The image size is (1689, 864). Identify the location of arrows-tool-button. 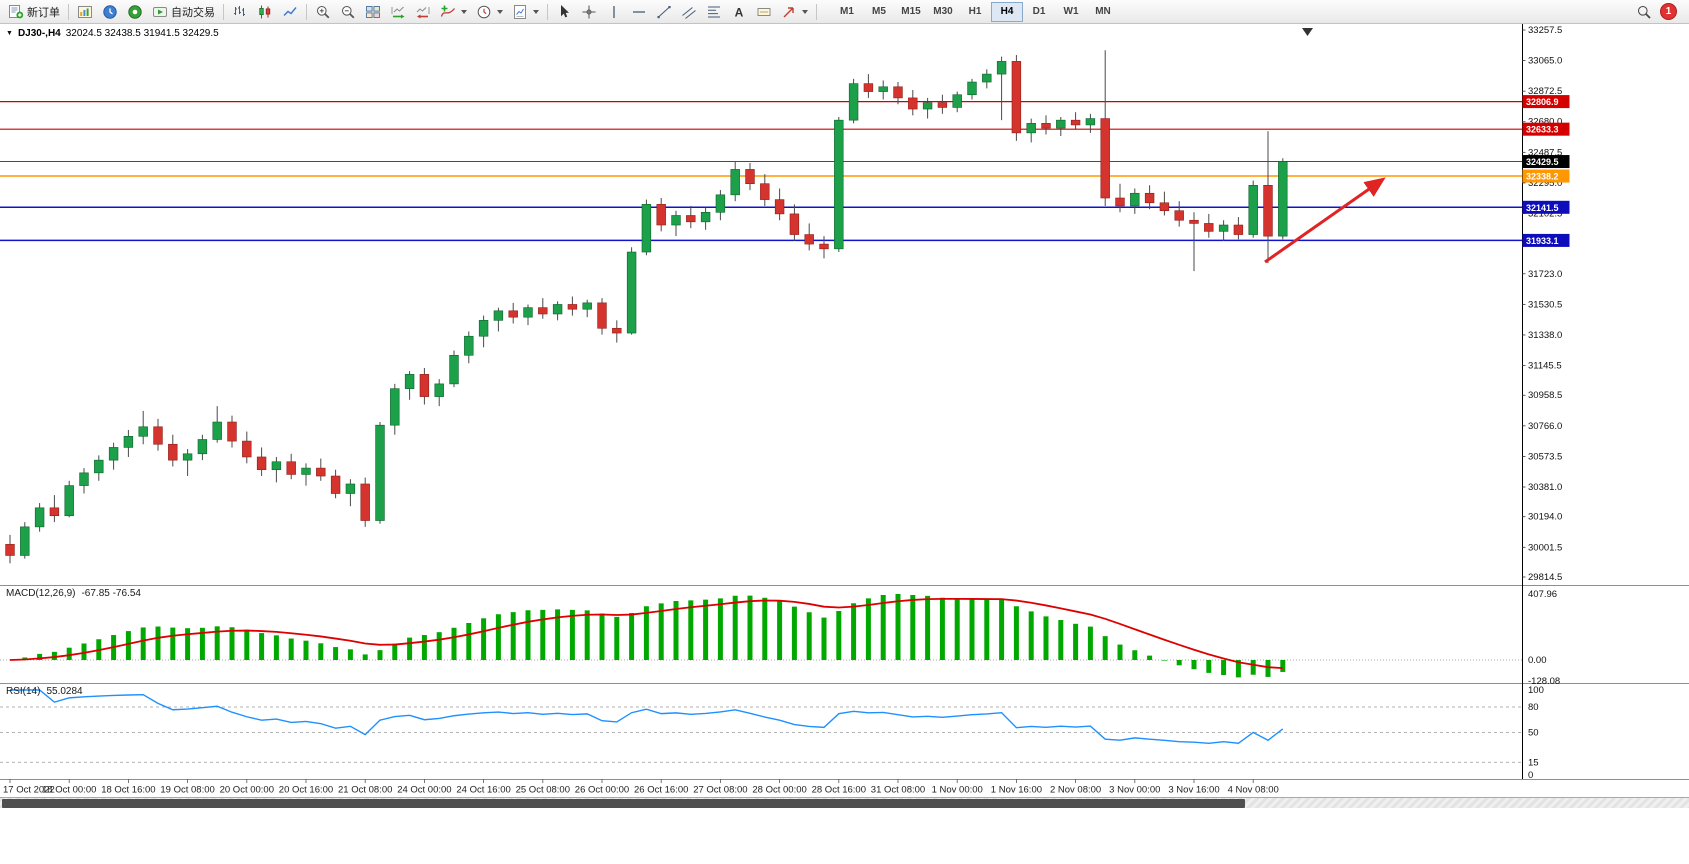
(794, 12).